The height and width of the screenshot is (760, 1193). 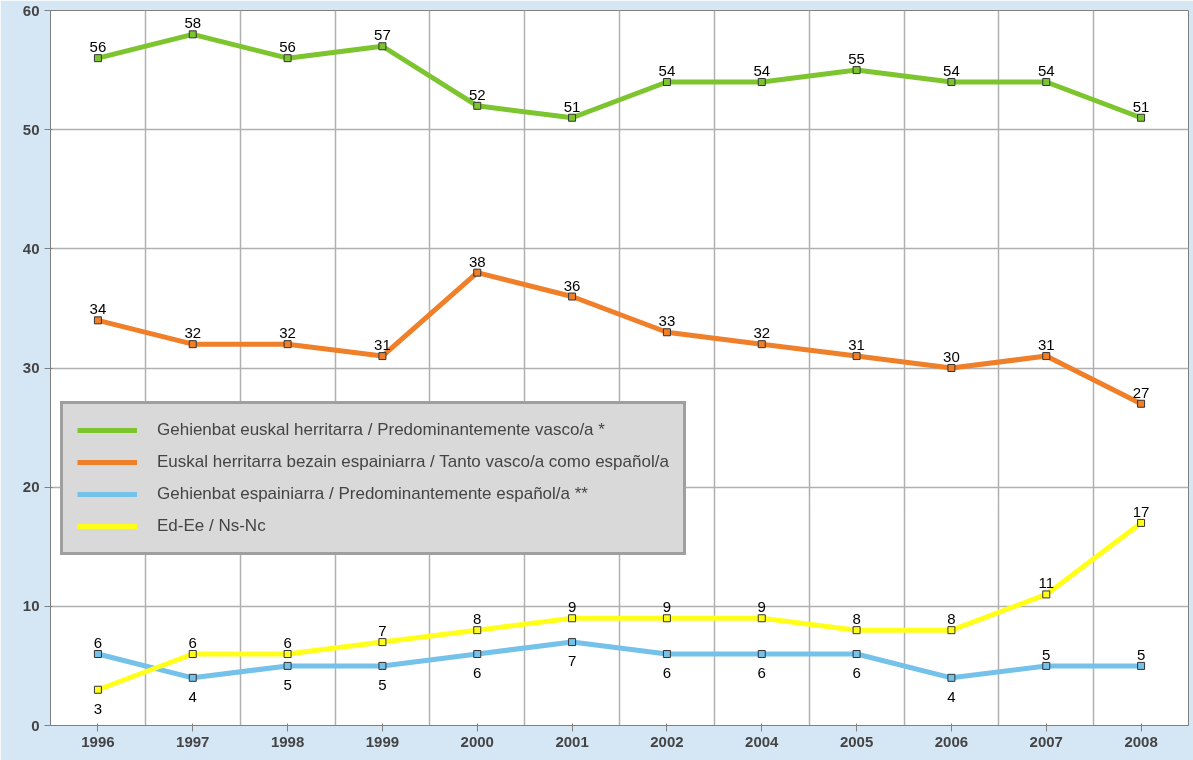 What do you see at coordinates (287, 741) in the screenshot?
I see `x-tick-label: 1998` at bounding box center [287, 741].